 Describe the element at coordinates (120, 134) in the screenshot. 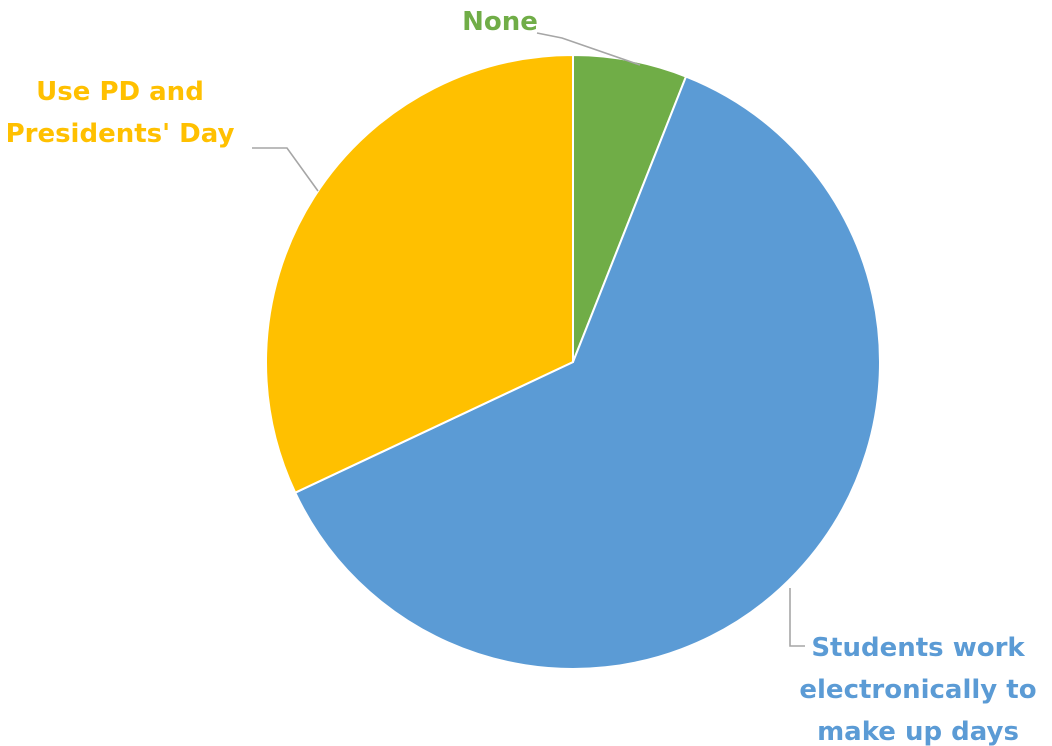

I see `data-label-line: Presidents' Day` at that location.